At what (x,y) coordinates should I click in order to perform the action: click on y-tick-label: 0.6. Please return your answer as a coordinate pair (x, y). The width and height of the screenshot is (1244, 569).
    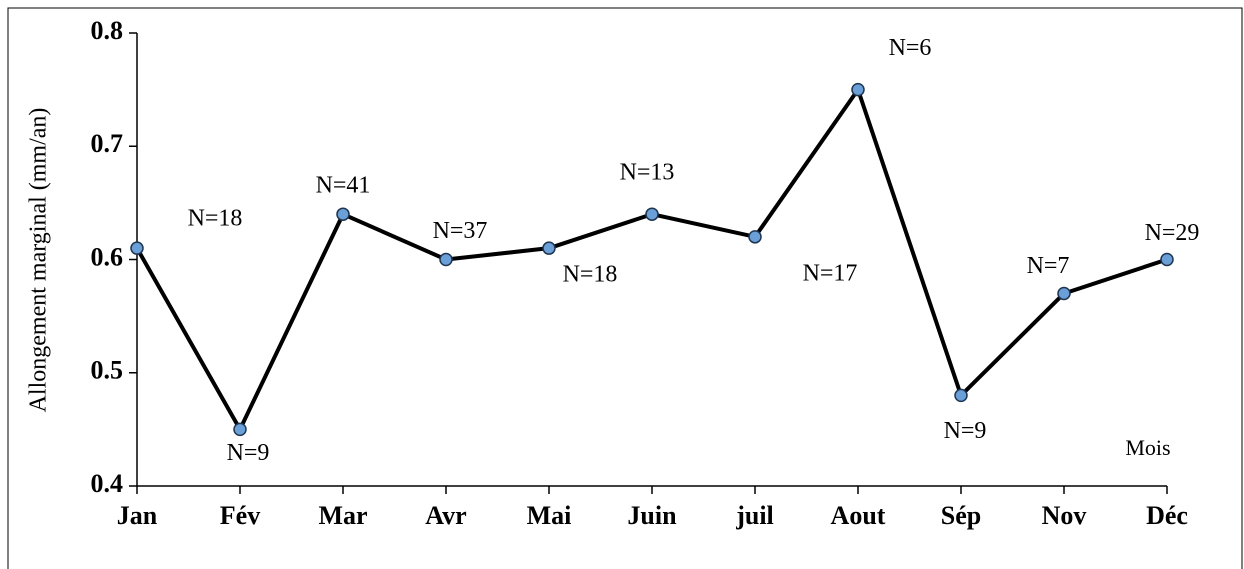
    Looking at the image, I should click on (107, 256).